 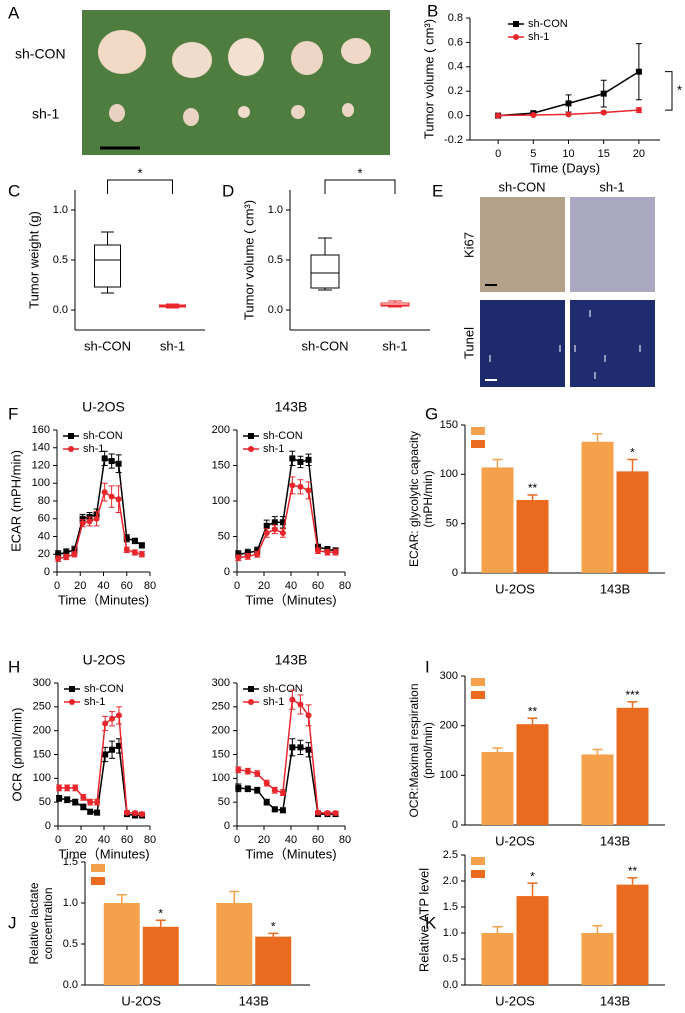 What do you see at coordinates (432, 10) in the screenshot?
I see `panel-label: B` at bounding box center [432, 10].